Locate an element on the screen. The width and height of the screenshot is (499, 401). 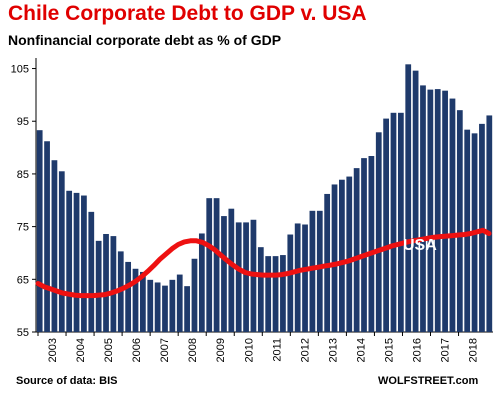
x-tick-label: 2008 is located at coordinates (193, 350).